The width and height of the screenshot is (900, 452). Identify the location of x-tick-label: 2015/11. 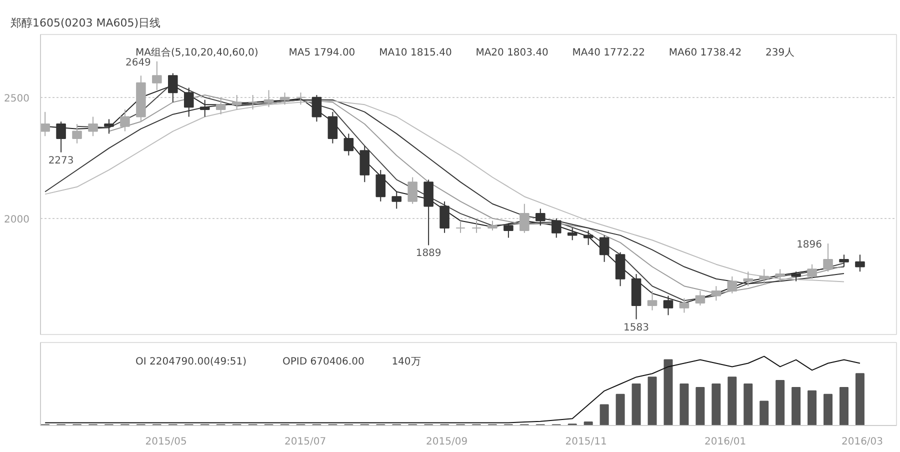
(586, 442).